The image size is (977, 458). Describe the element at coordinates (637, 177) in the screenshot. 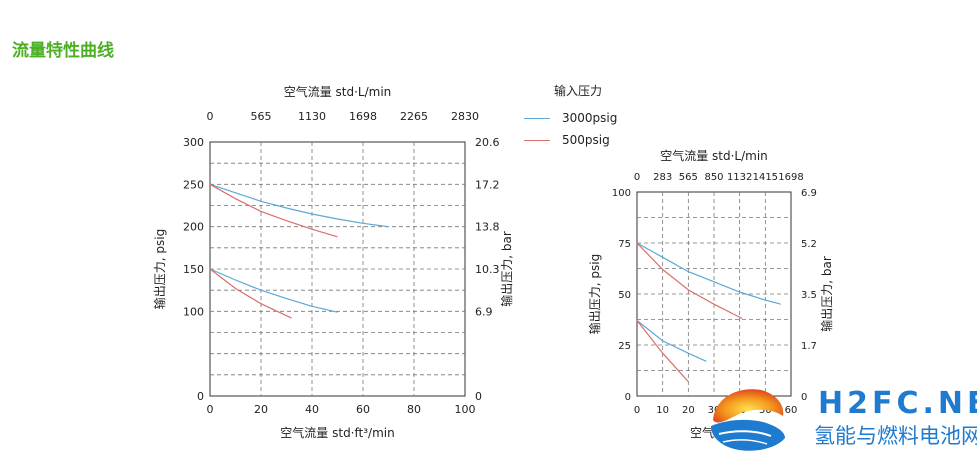

I see `chart2-x2-tick-label: 0` at that location.